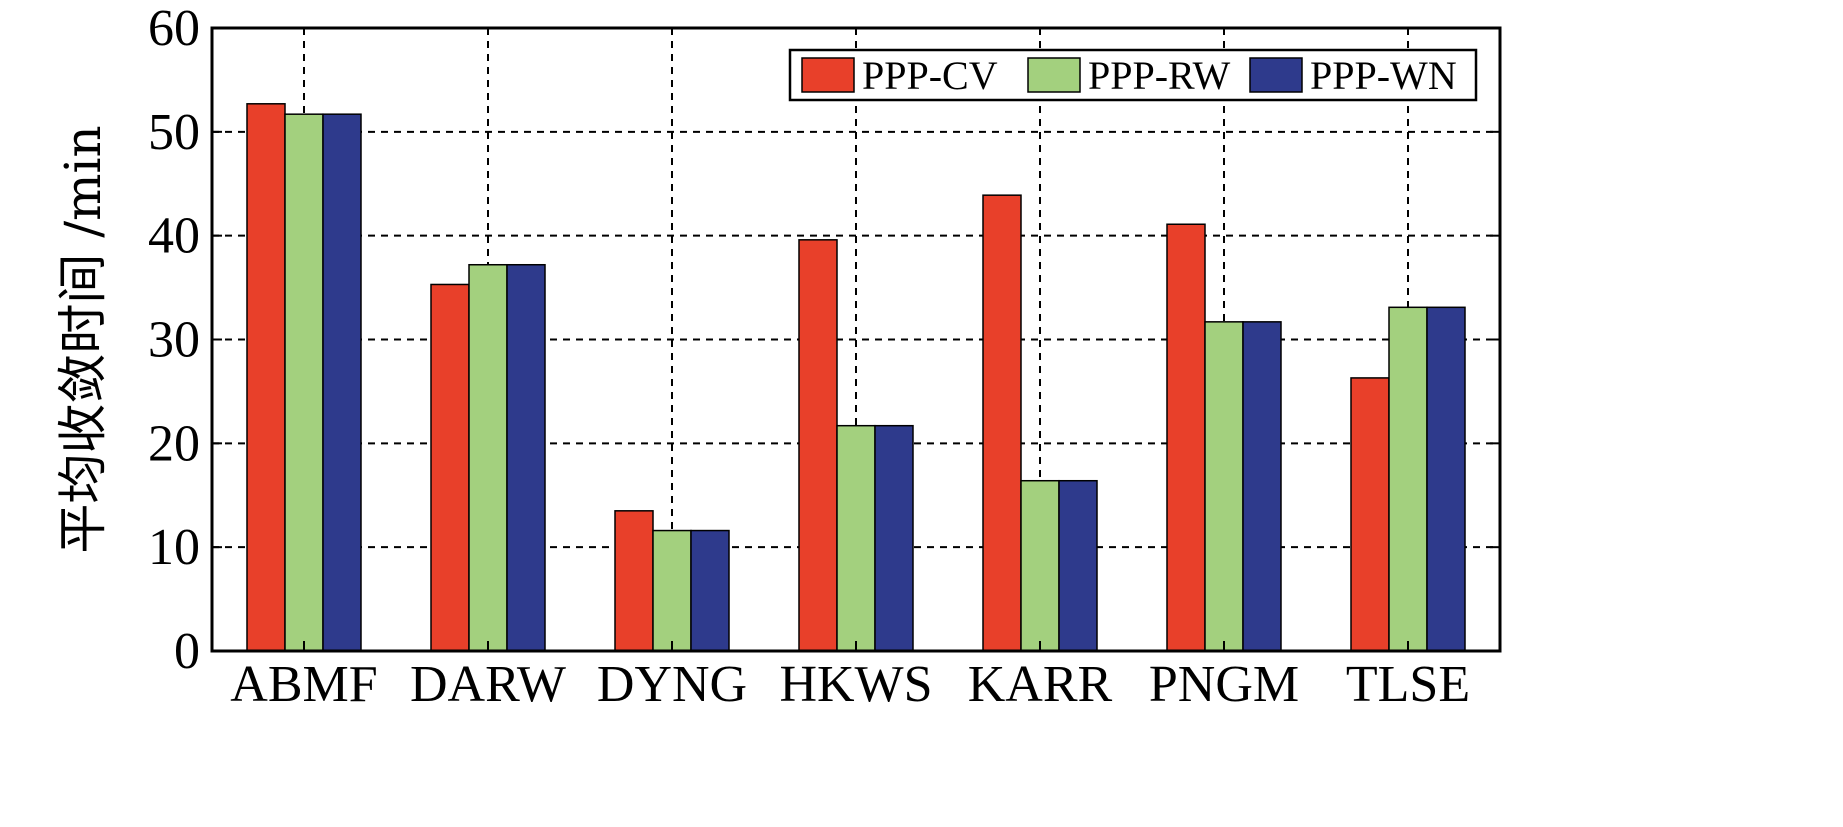  What do you see at coordinates (304, 382) in the screenshot?
I see `bar-abmf-ppp-rw` at bounding box center [304, 382].